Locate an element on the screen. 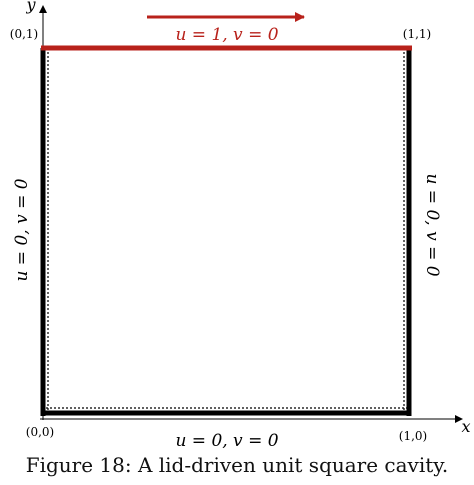 The image size is (474, 485). x-axis-label: x is located at coordinates (465, 426).